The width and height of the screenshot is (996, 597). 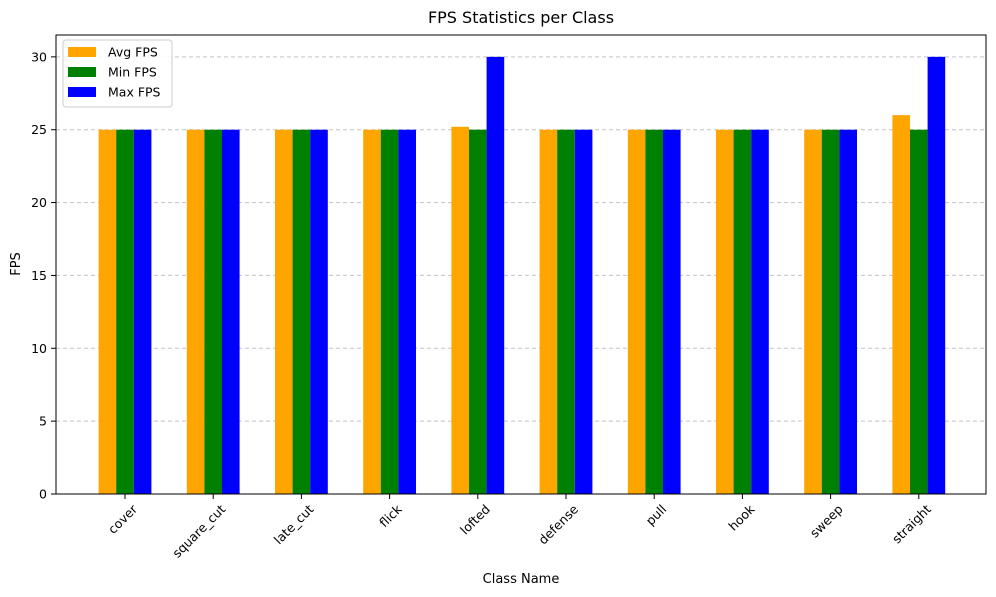 What do you see at coordinates (830, 311) in the screenshot?
I see `bar-min-fps-sweep` at bounding box center [830, 311].